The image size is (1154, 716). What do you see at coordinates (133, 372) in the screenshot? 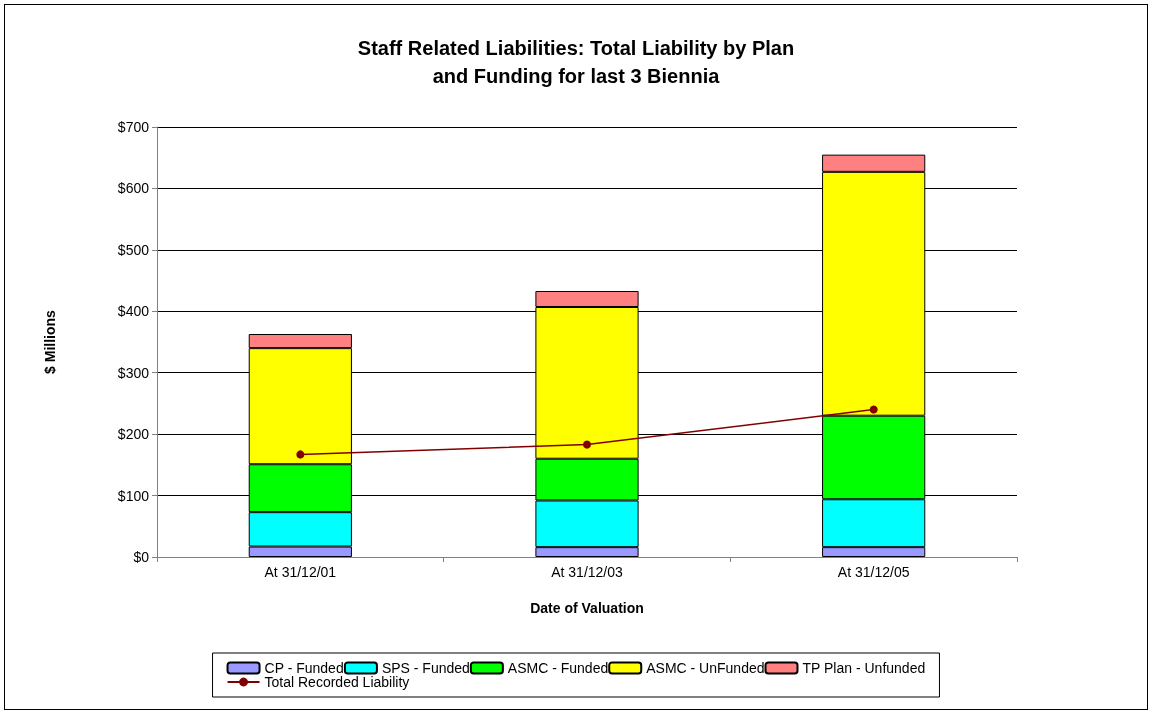
I see `y-tick-label: $300` at bounding box center [133, 372].